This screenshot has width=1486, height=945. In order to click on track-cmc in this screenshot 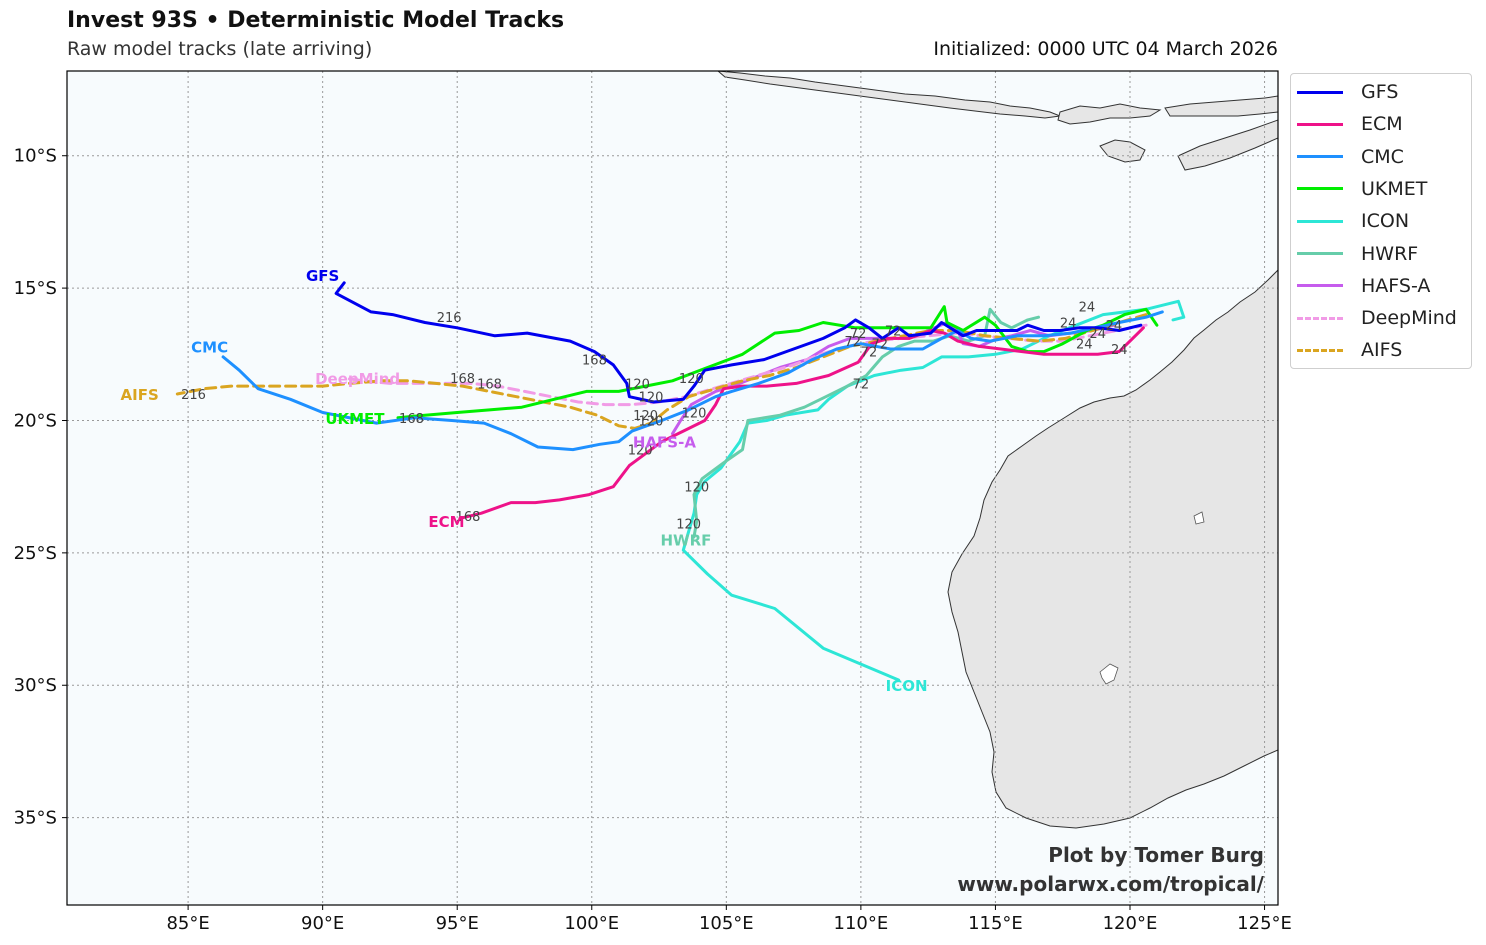, I will do `click(692, 381)`.